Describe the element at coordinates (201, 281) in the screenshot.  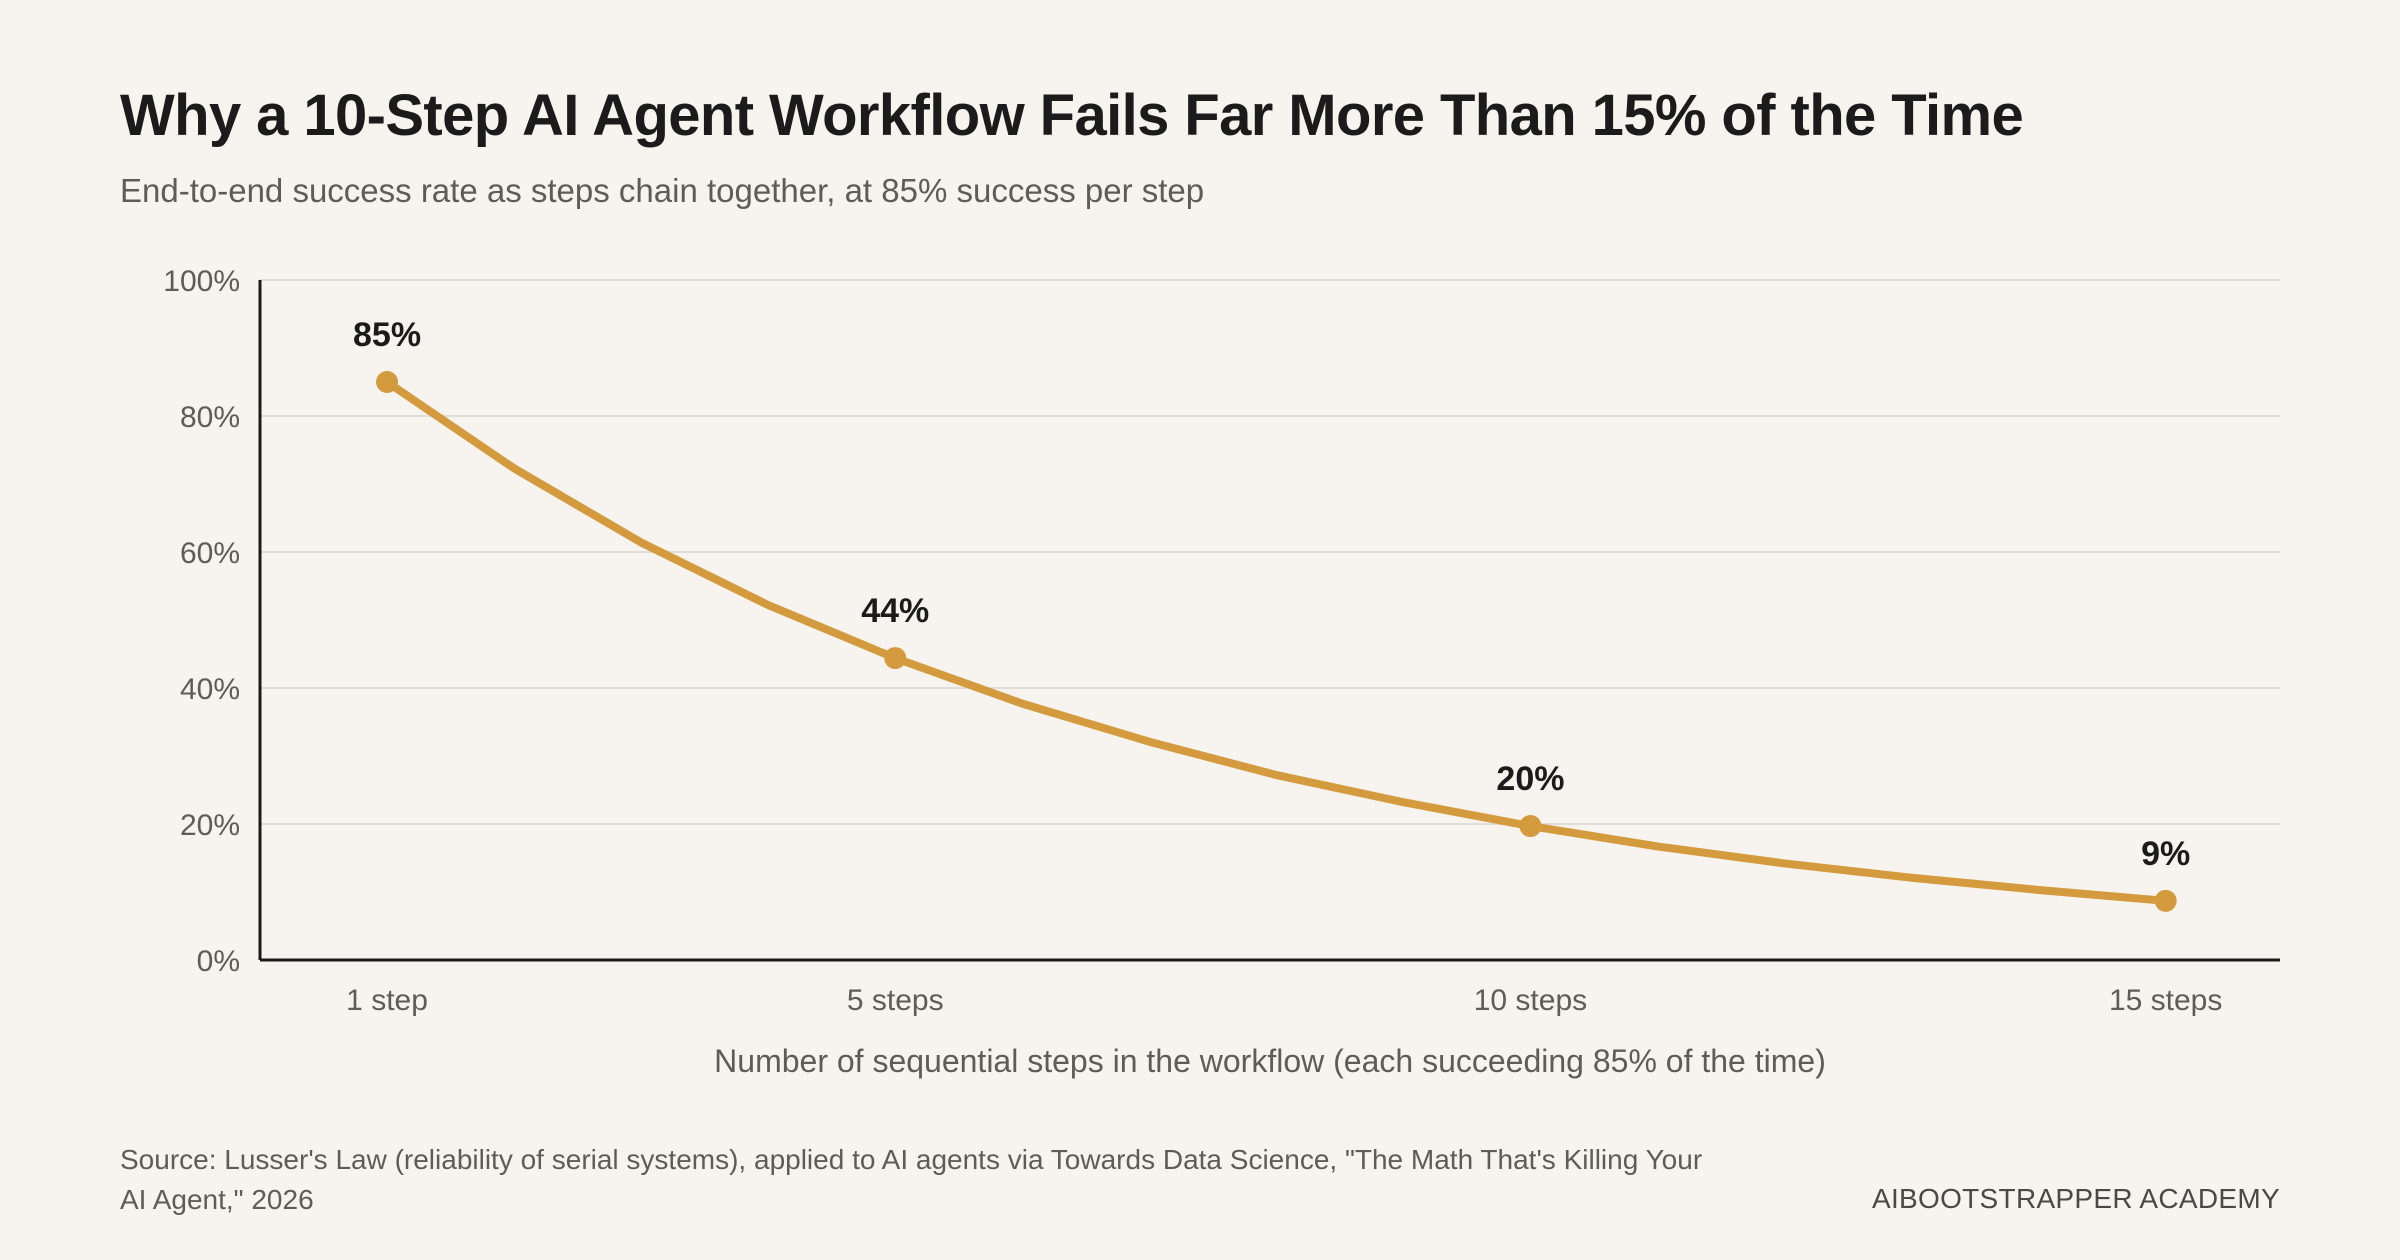
I see `y-tick-label: 100%` at that location.